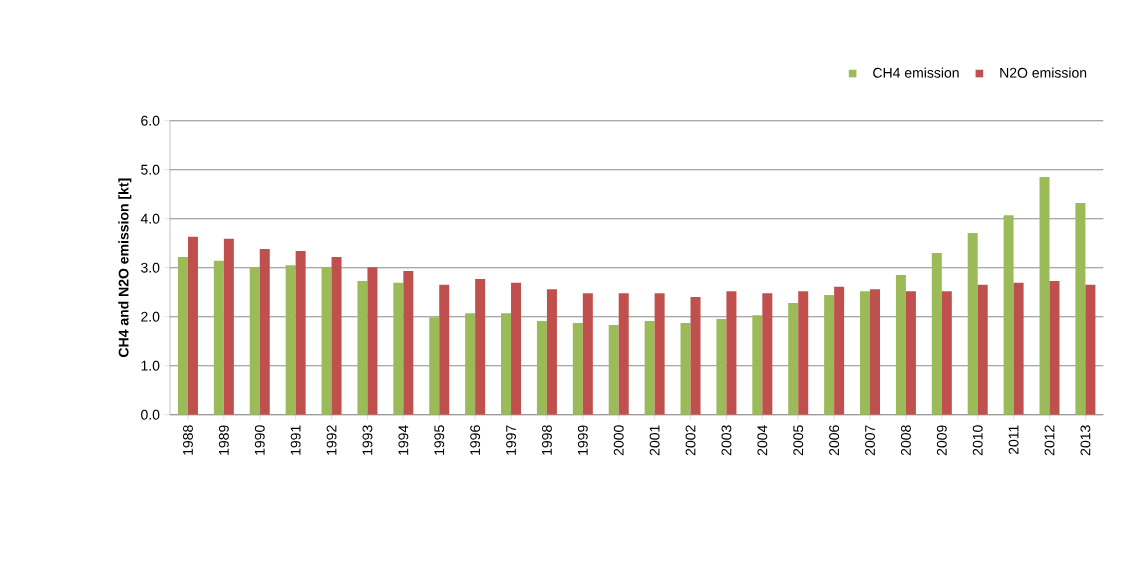 This screenshot has width=1127, height=586. I want to click on x-tick-label: 1989, so click(223, 440).